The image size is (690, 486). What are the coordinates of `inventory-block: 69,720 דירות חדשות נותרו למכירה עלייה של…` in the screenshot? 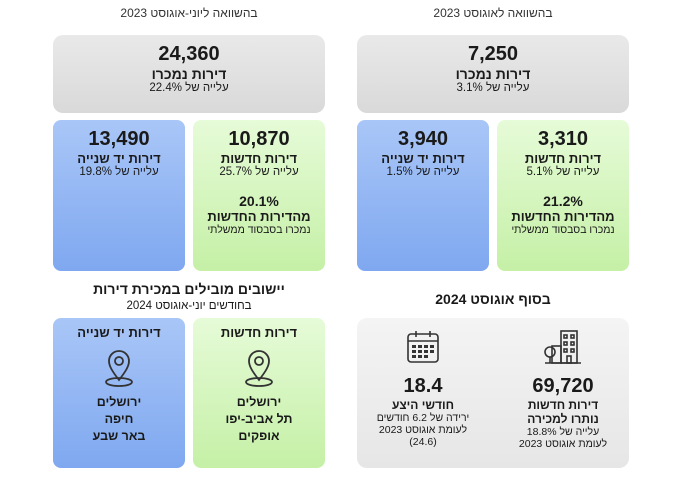 It's located at (563, 389).